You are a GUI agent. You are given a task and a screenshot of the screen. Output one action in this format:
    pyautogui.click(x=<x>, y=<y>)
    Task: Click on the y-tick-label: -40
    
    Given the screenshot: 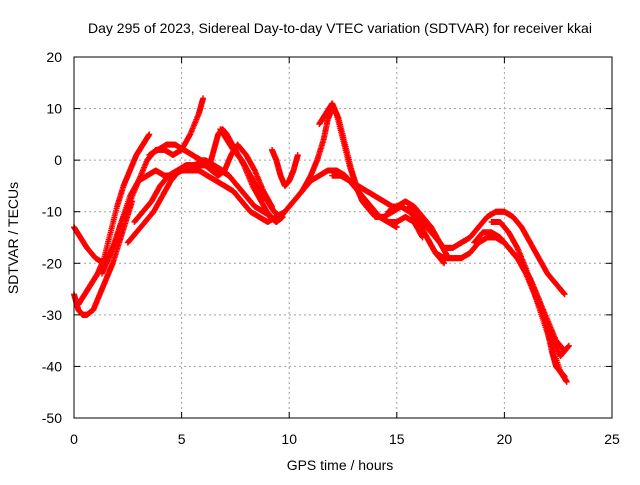 What is the action you would take?
    pyautogui.click(x=52, y=366)
    